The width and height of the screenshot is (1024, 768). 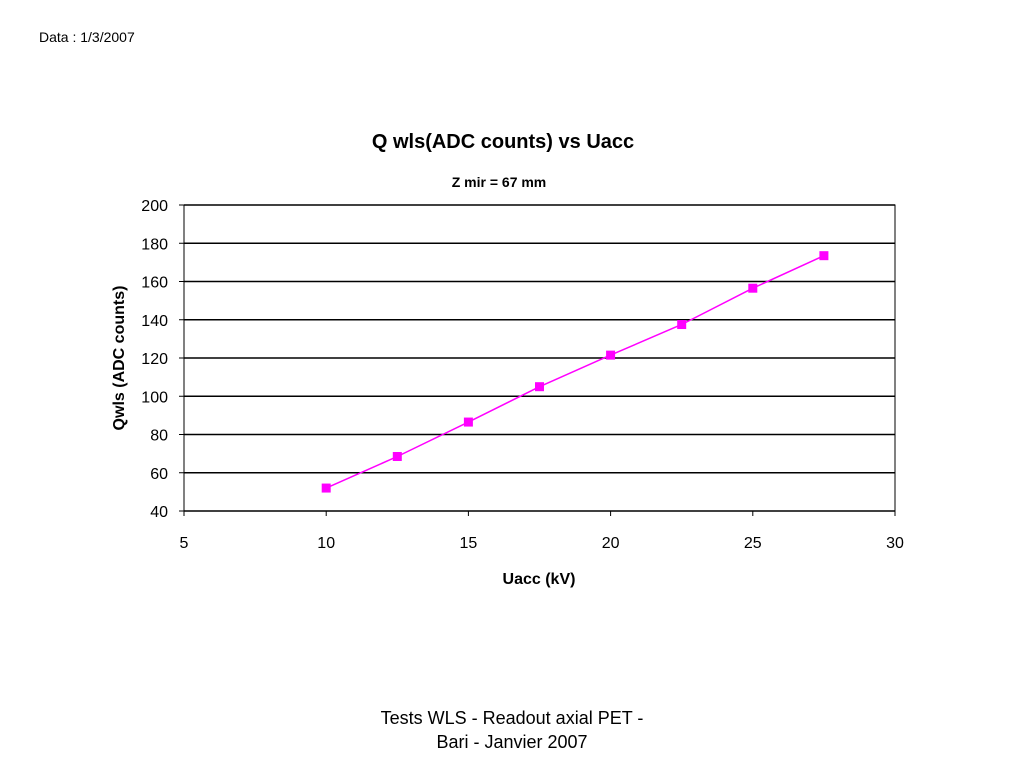 I want to click on y-tick-label-140: 140, so click(x=154, y=321).